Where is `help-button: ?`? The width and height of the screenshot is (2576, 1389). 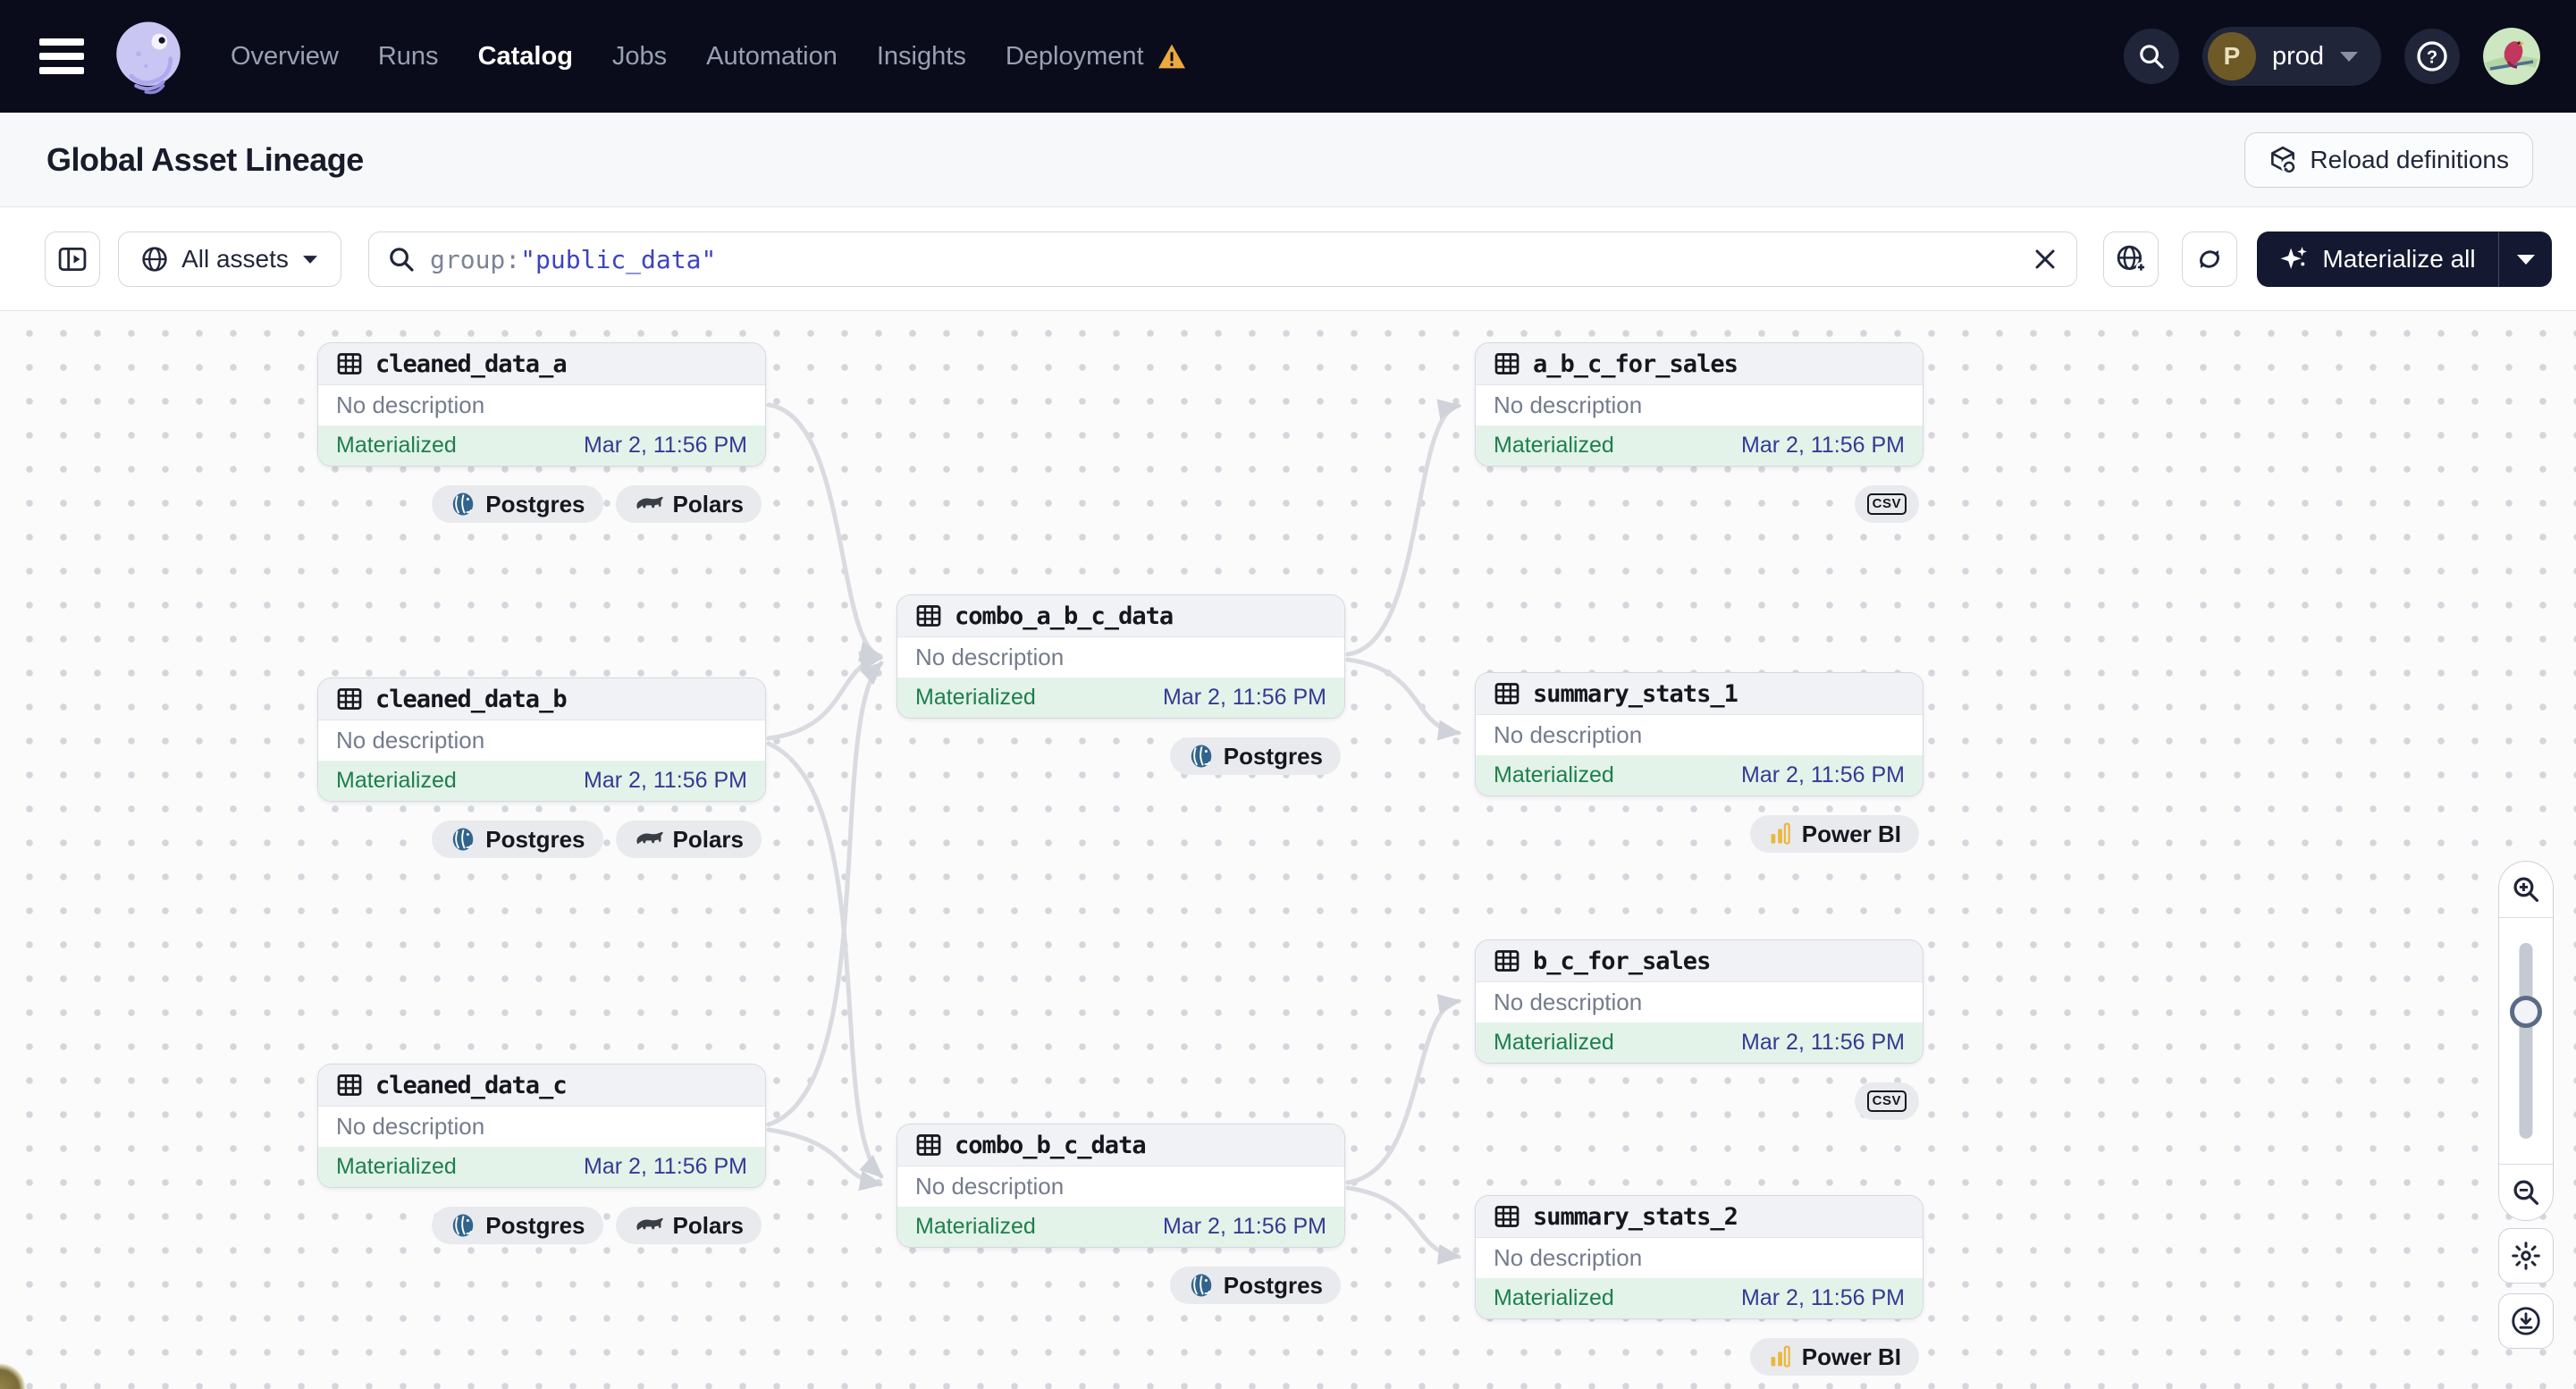
help-button: ? is located at coordinates (2432, 56).